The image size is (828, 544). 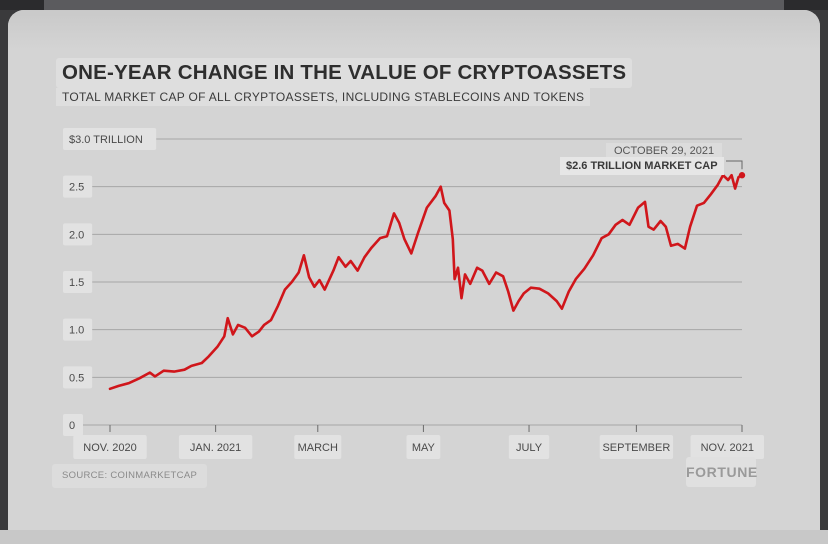 I want to click on y-tick-label: 0, so click(x=72, y=426).